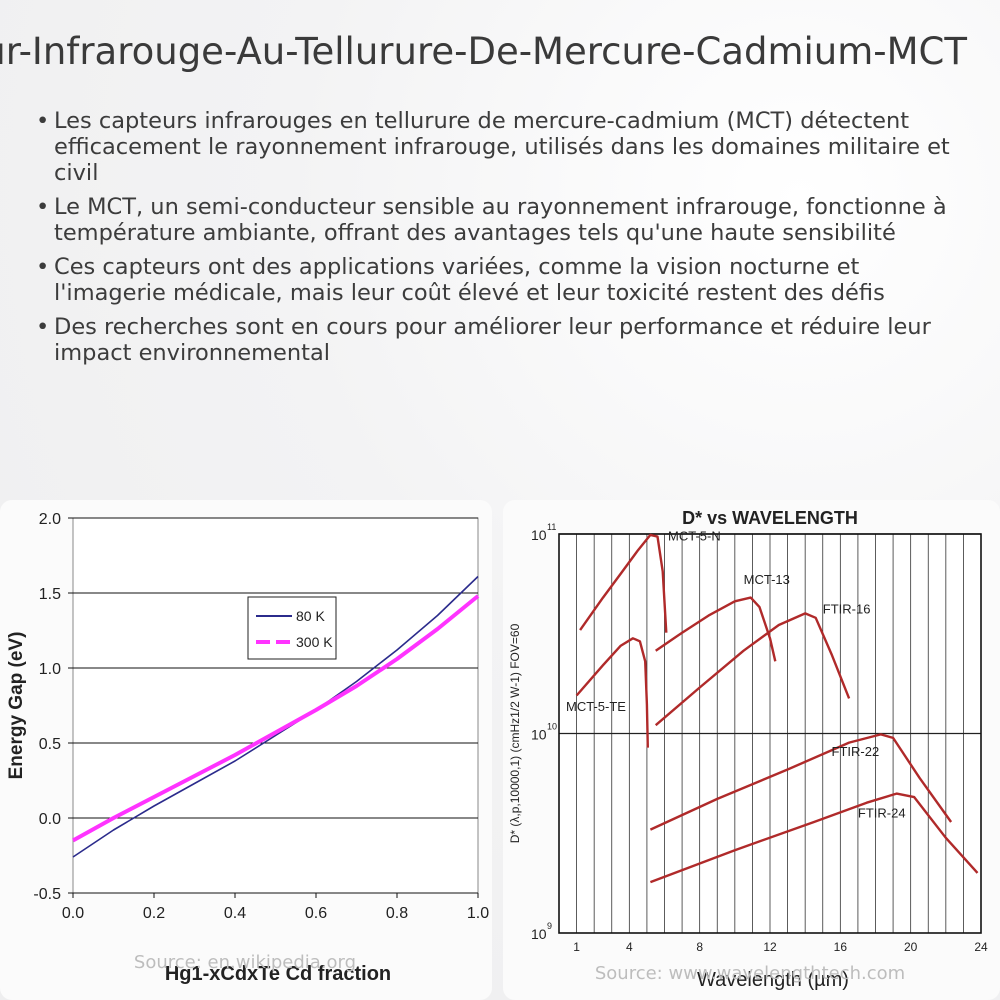 The width and height of the screenshot is (1000, 1000). Describe the element at coordinates (50, 669) in the screenshot. I see `y-tick-label: 1.0` at that location.